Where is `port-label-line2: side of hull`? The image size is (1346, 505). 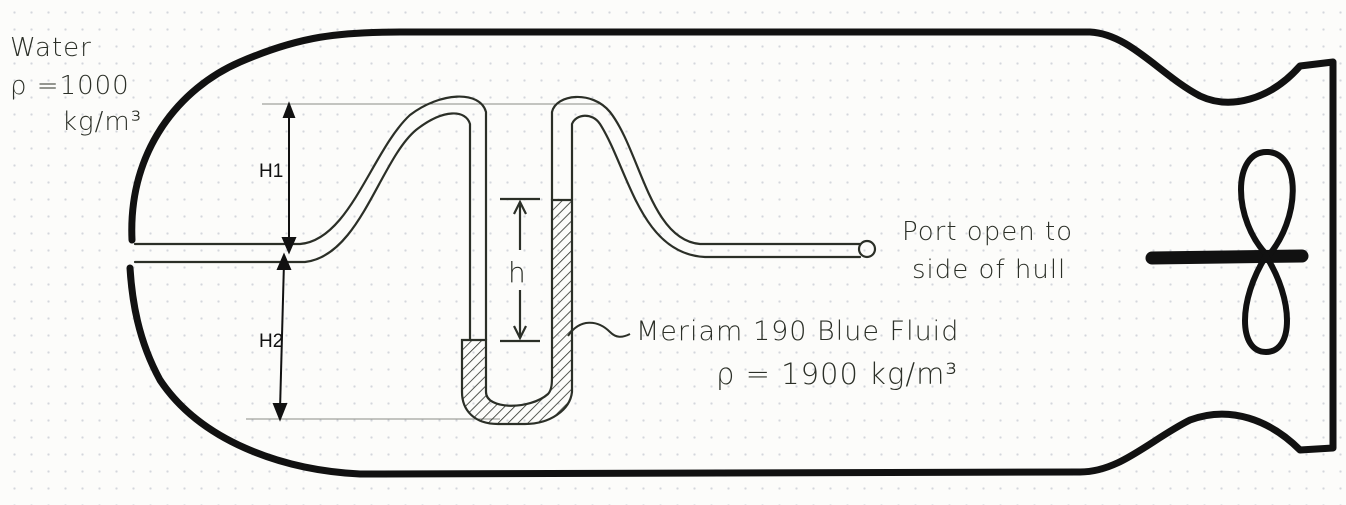
port-label-line2: side of hull is located at coordinates (989, 270).